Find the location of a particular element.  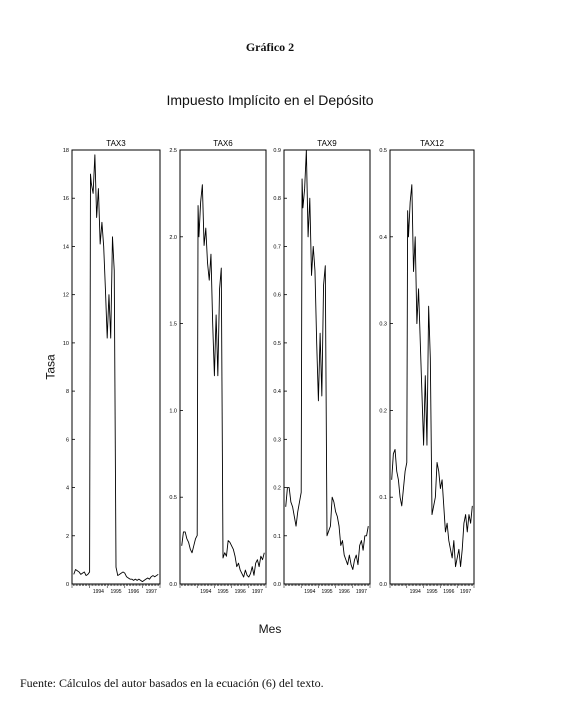

y-tick-label-tax9: 0.9 is located at coordinates (277, 151).